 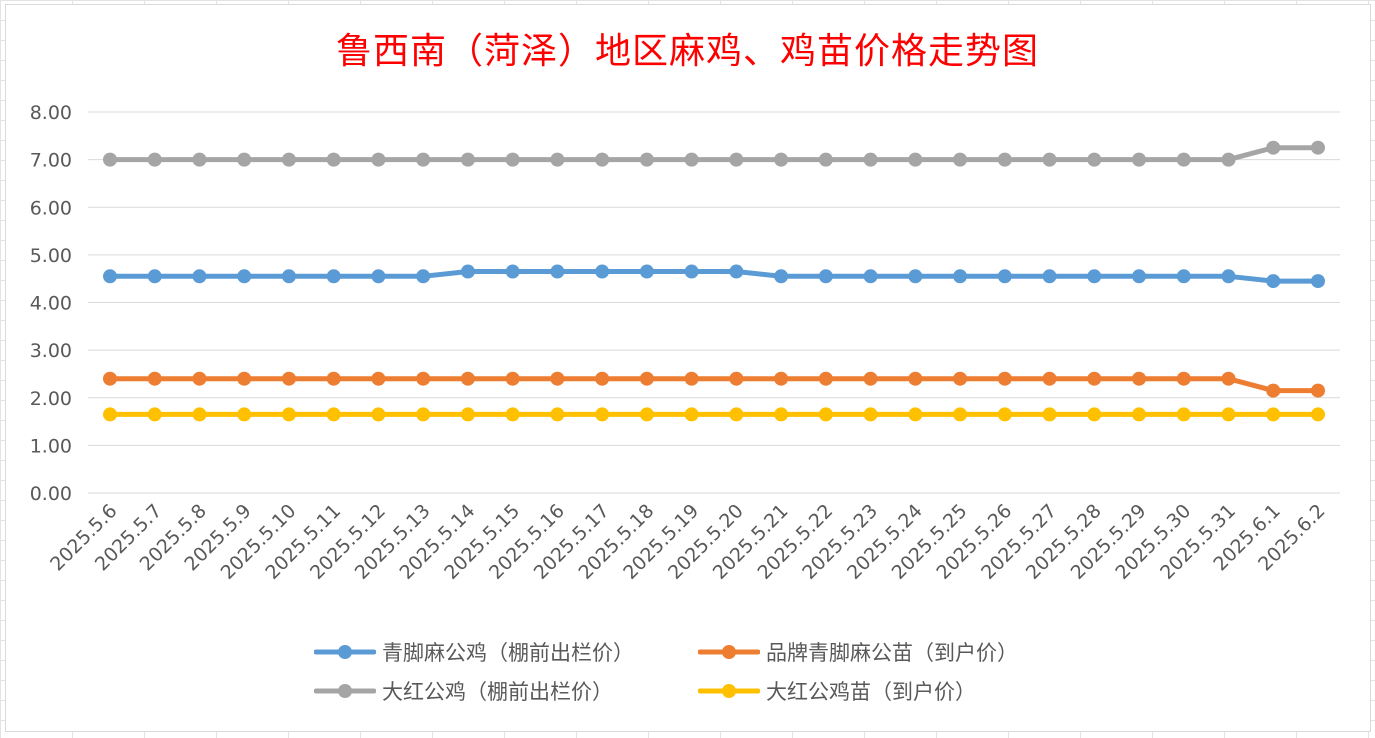 What do you see at coordinates (51, 494) in the screenshot?
I see `y-tick-label: 0.00` at bounding box center [51, 494].